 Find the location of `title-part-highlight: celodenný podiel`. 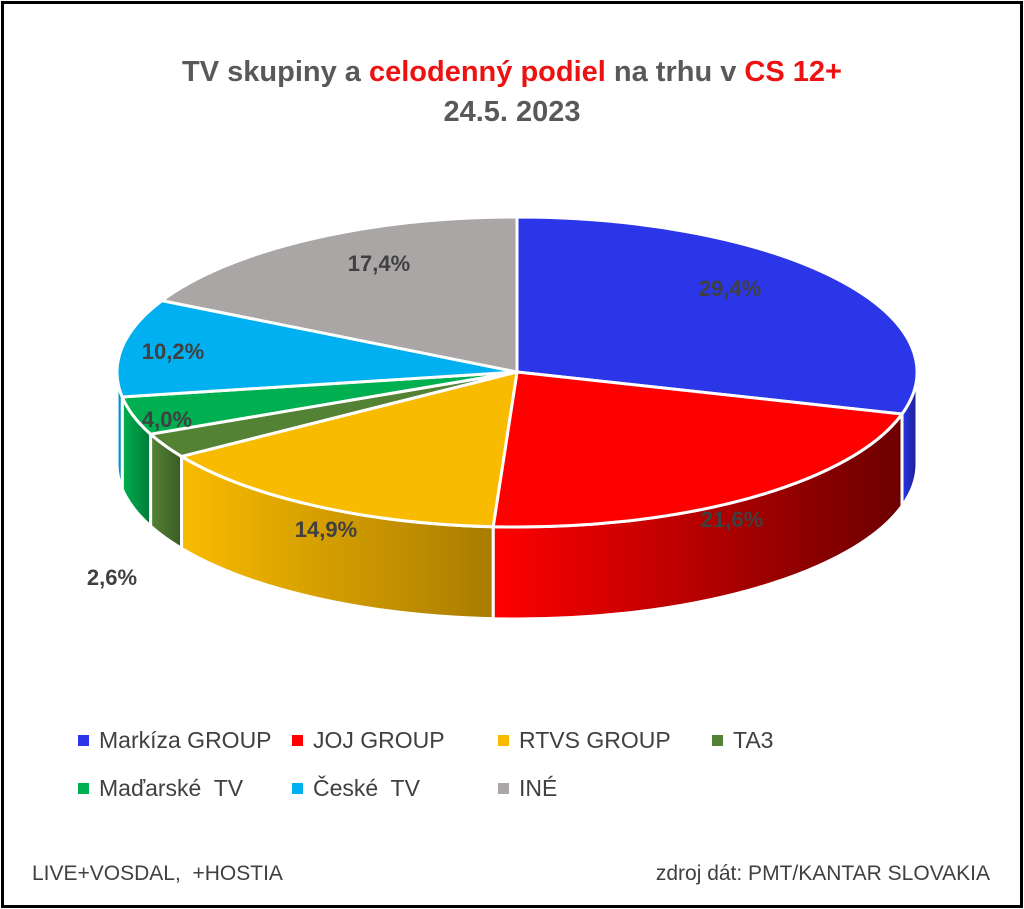

title-part-highlight: celodenný podiel is located at coordinates (487, 72).